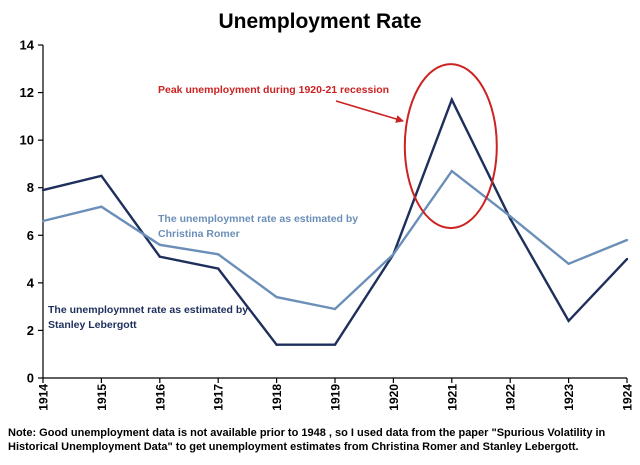  Describe the element at coordinates (219, 397) in the screenshot. I see `x-tick-label: 1917` at that location.